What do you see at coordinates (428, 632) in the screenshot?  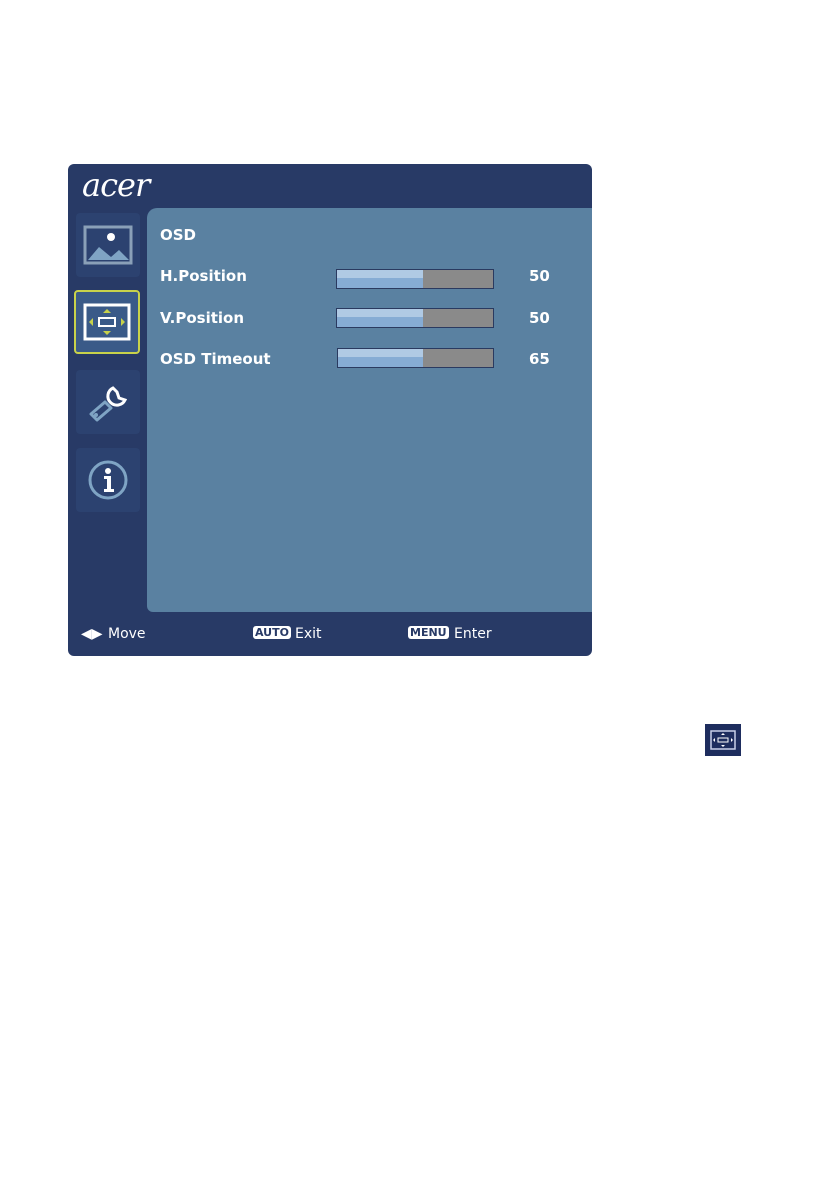 I see `menu-key: MENU` at bounding box center [428, 632].